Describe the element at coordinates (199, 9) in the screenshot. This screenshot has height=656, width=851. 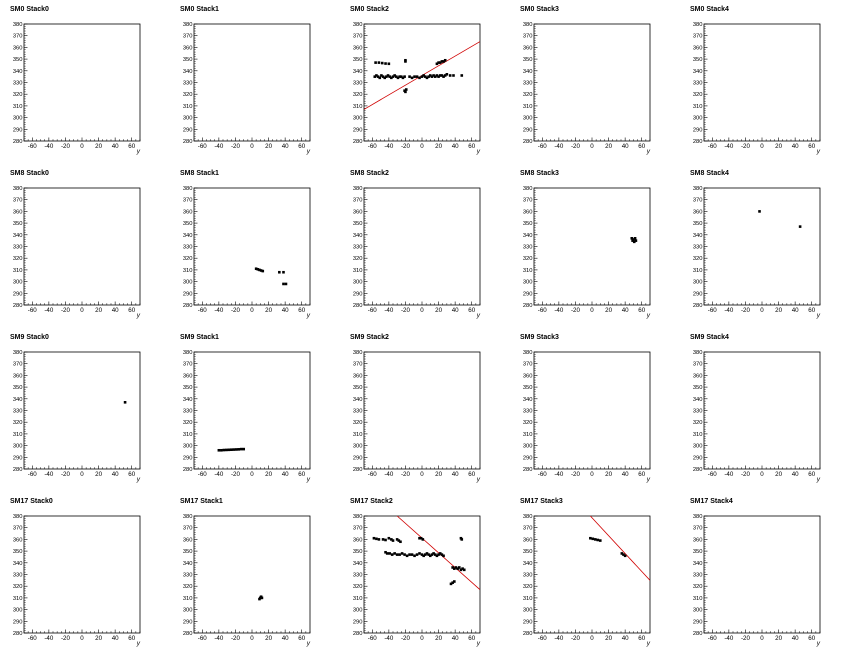
I see `chart-title: SM0 Stack1` at that location.